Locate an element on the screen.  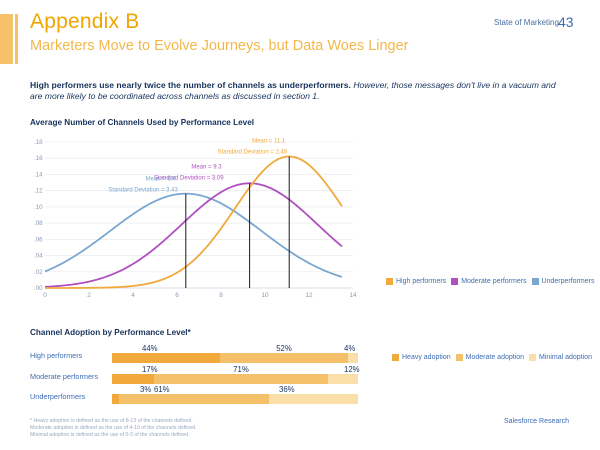
legend-swatch-minimal is located at coordinates (533, 357).